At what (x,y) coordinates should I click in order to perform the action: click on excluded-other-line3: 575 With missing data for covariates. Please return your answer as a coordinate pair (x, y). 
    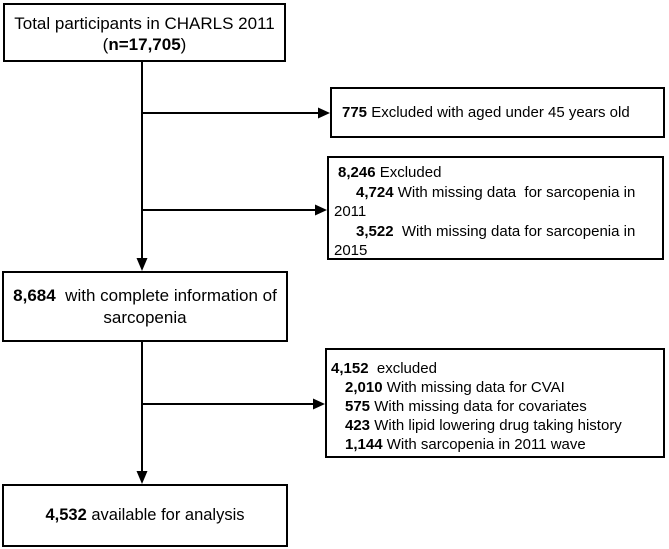
    Looking at the image, I should click on (466, 406).